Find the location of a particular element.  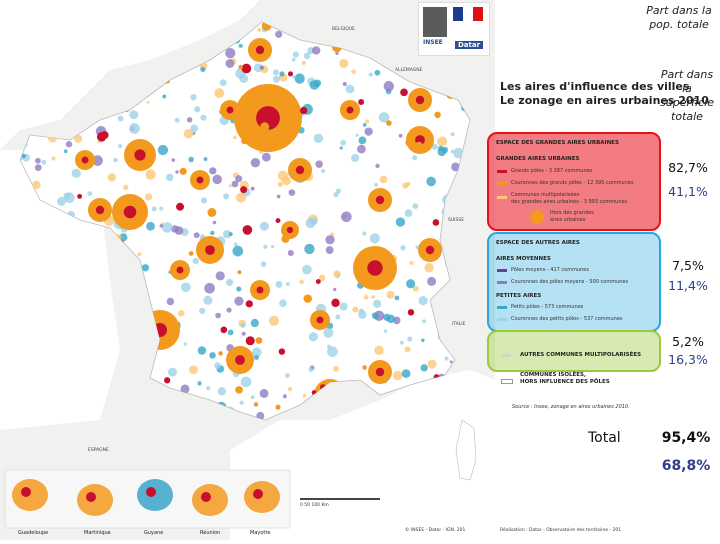

swatch-multipol-grandes is located at coordinates (502, 197).